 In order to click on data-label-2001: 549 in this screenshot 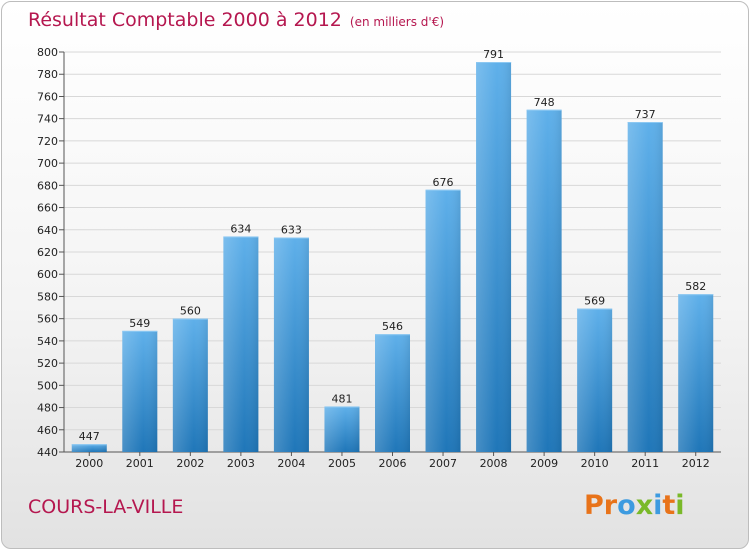, I will do `click(139, 323)`.